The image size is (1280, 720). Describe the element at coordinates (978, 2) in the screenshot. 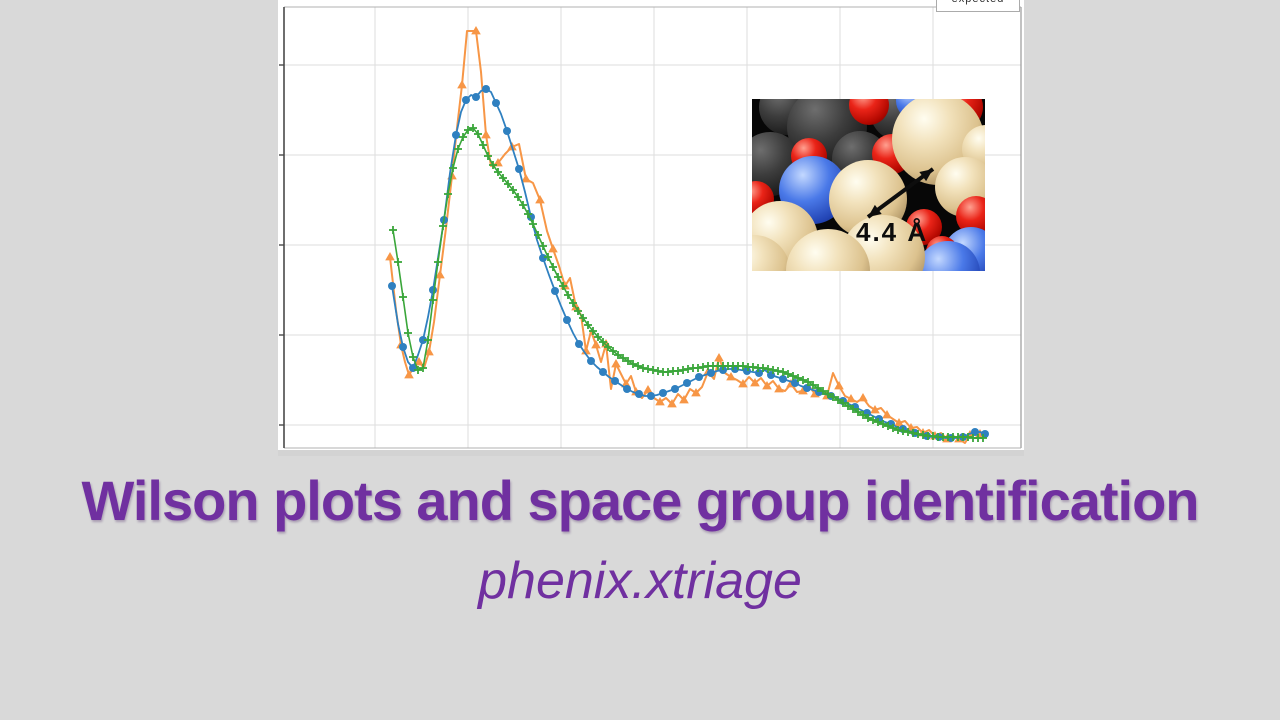

I see `legend-label: expected` at that location.